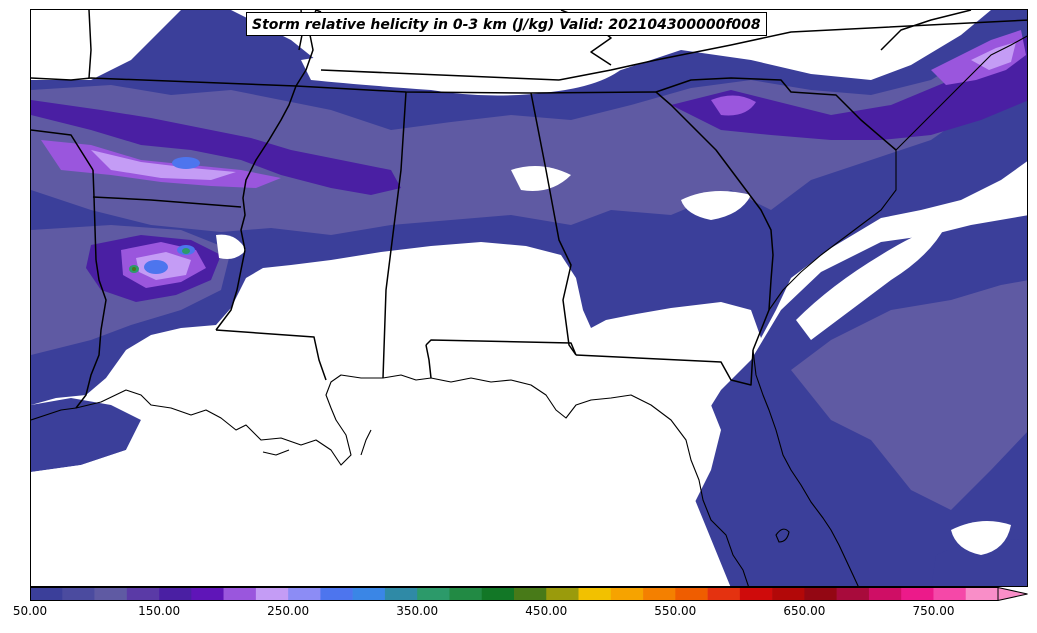 This screenshot has height=633, width=1037. I want to click on blank-interior, so click(407, 313).